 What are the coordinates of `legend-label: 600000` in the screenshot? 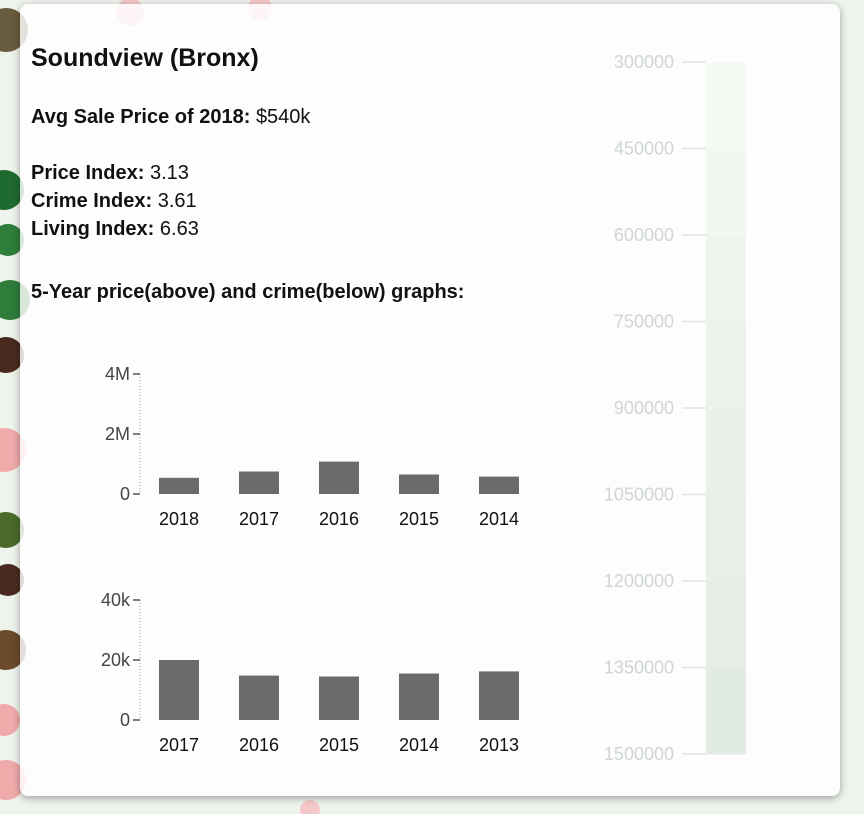 It's located at (644, 235).